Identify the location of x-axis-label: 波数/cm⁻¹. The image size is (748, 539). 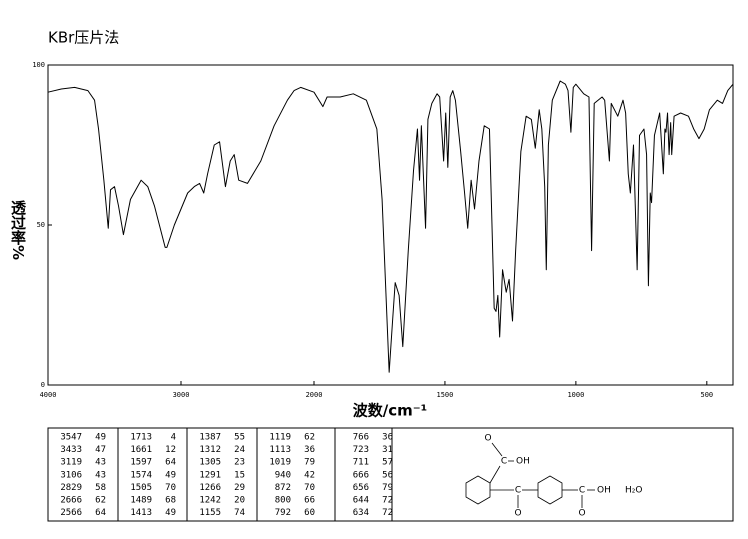
(390, 411).